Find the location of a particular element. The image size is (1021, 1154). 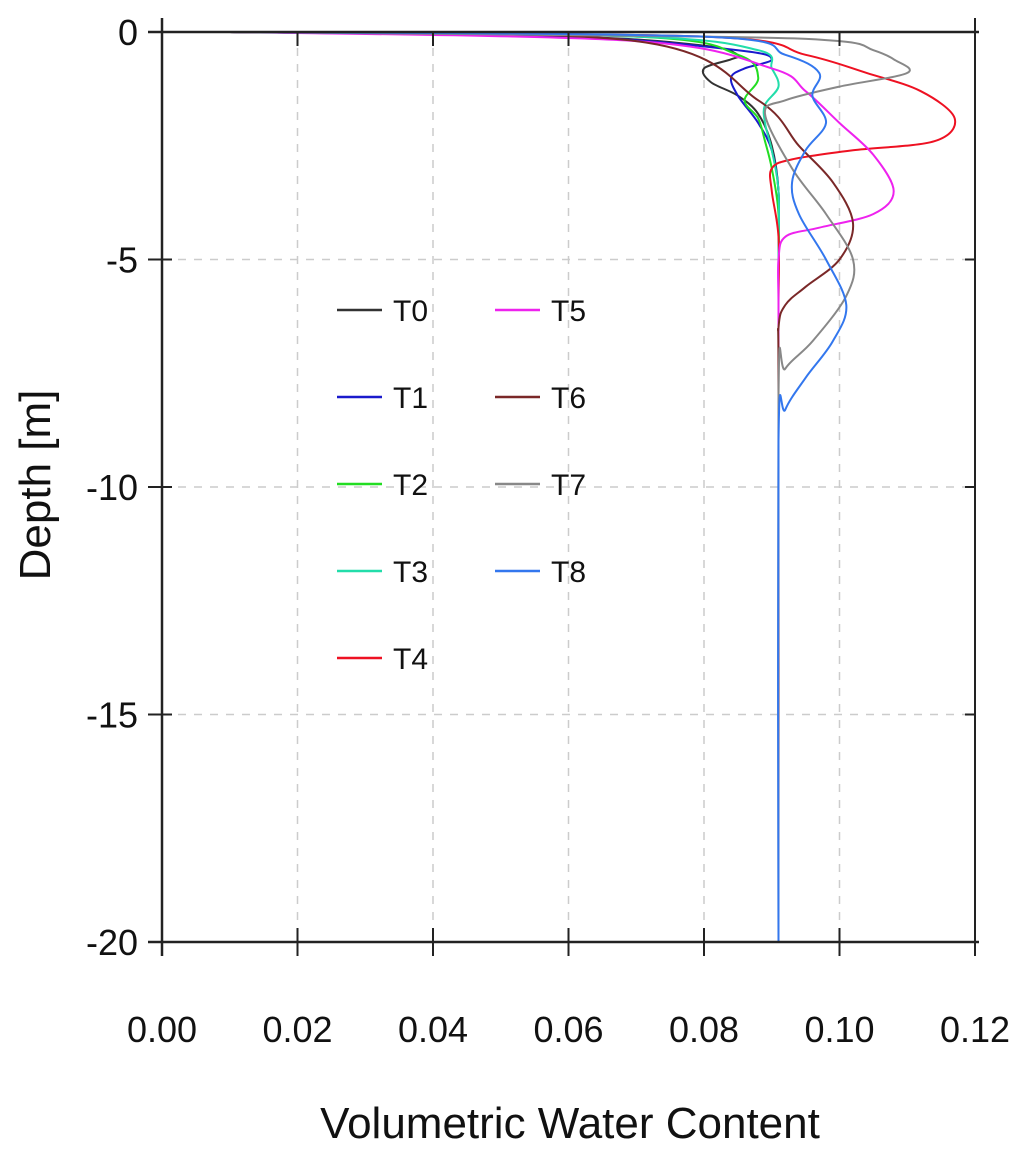

x-tick-label: 0.10 is located at coordinates (839, 1029).